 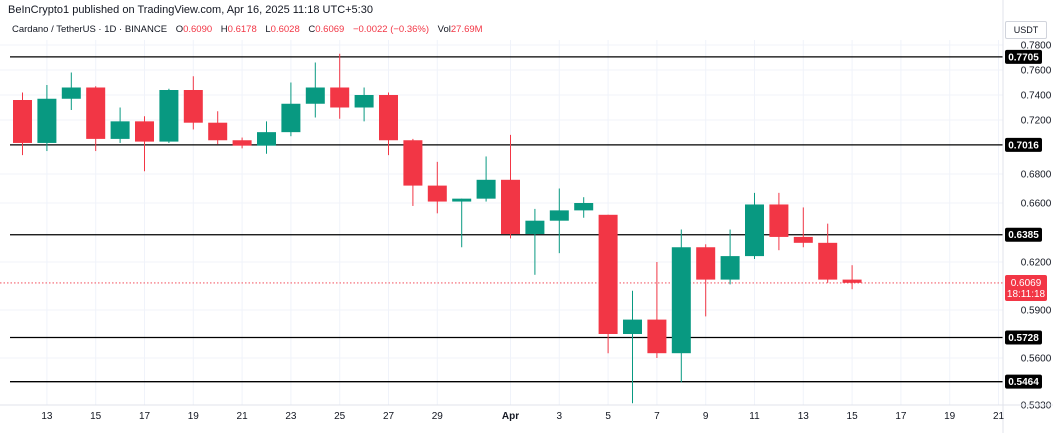 What do you see at coordinates (242, 29) in the screenshot?
I see `high-value: 0.6178` at bounding box center [242, 29].